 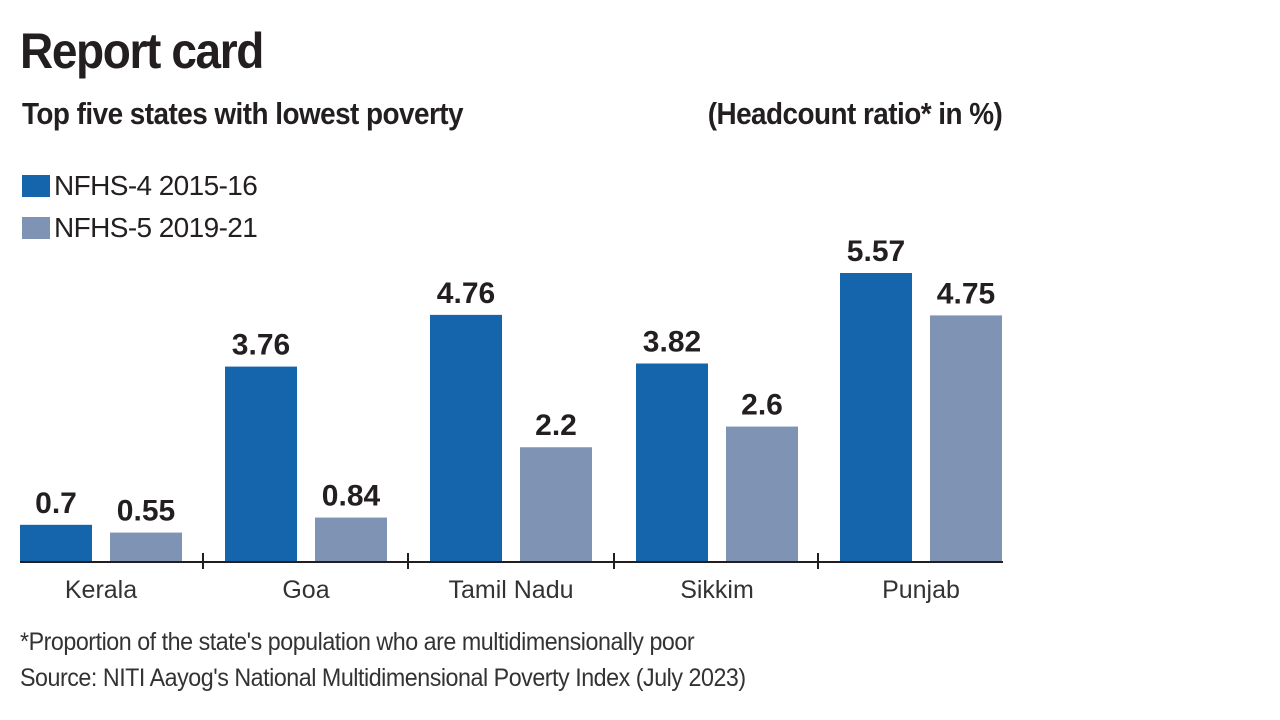 I want to click on data-label: 3.82, so click(x=672, y=341).